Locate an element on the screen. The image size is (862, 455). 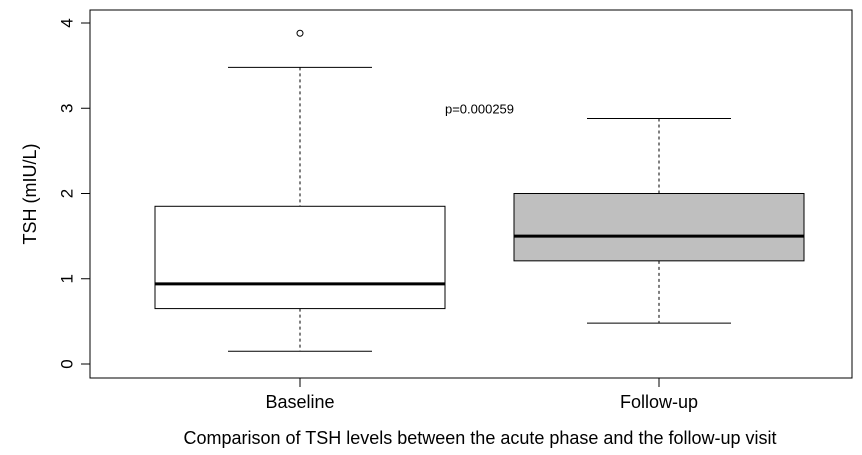
y-tick-label: 1 is located at coordinates (66, 278).